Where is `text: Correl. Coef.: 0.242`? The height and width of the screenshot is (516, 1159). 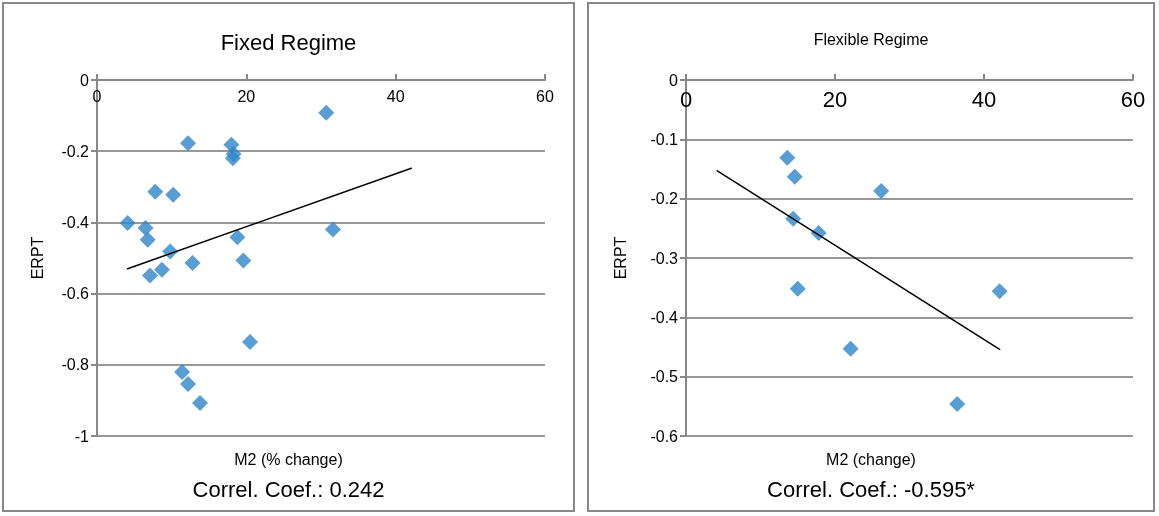
text: Correl. Coef.: 0.242 is located at coordinates (288, 489).